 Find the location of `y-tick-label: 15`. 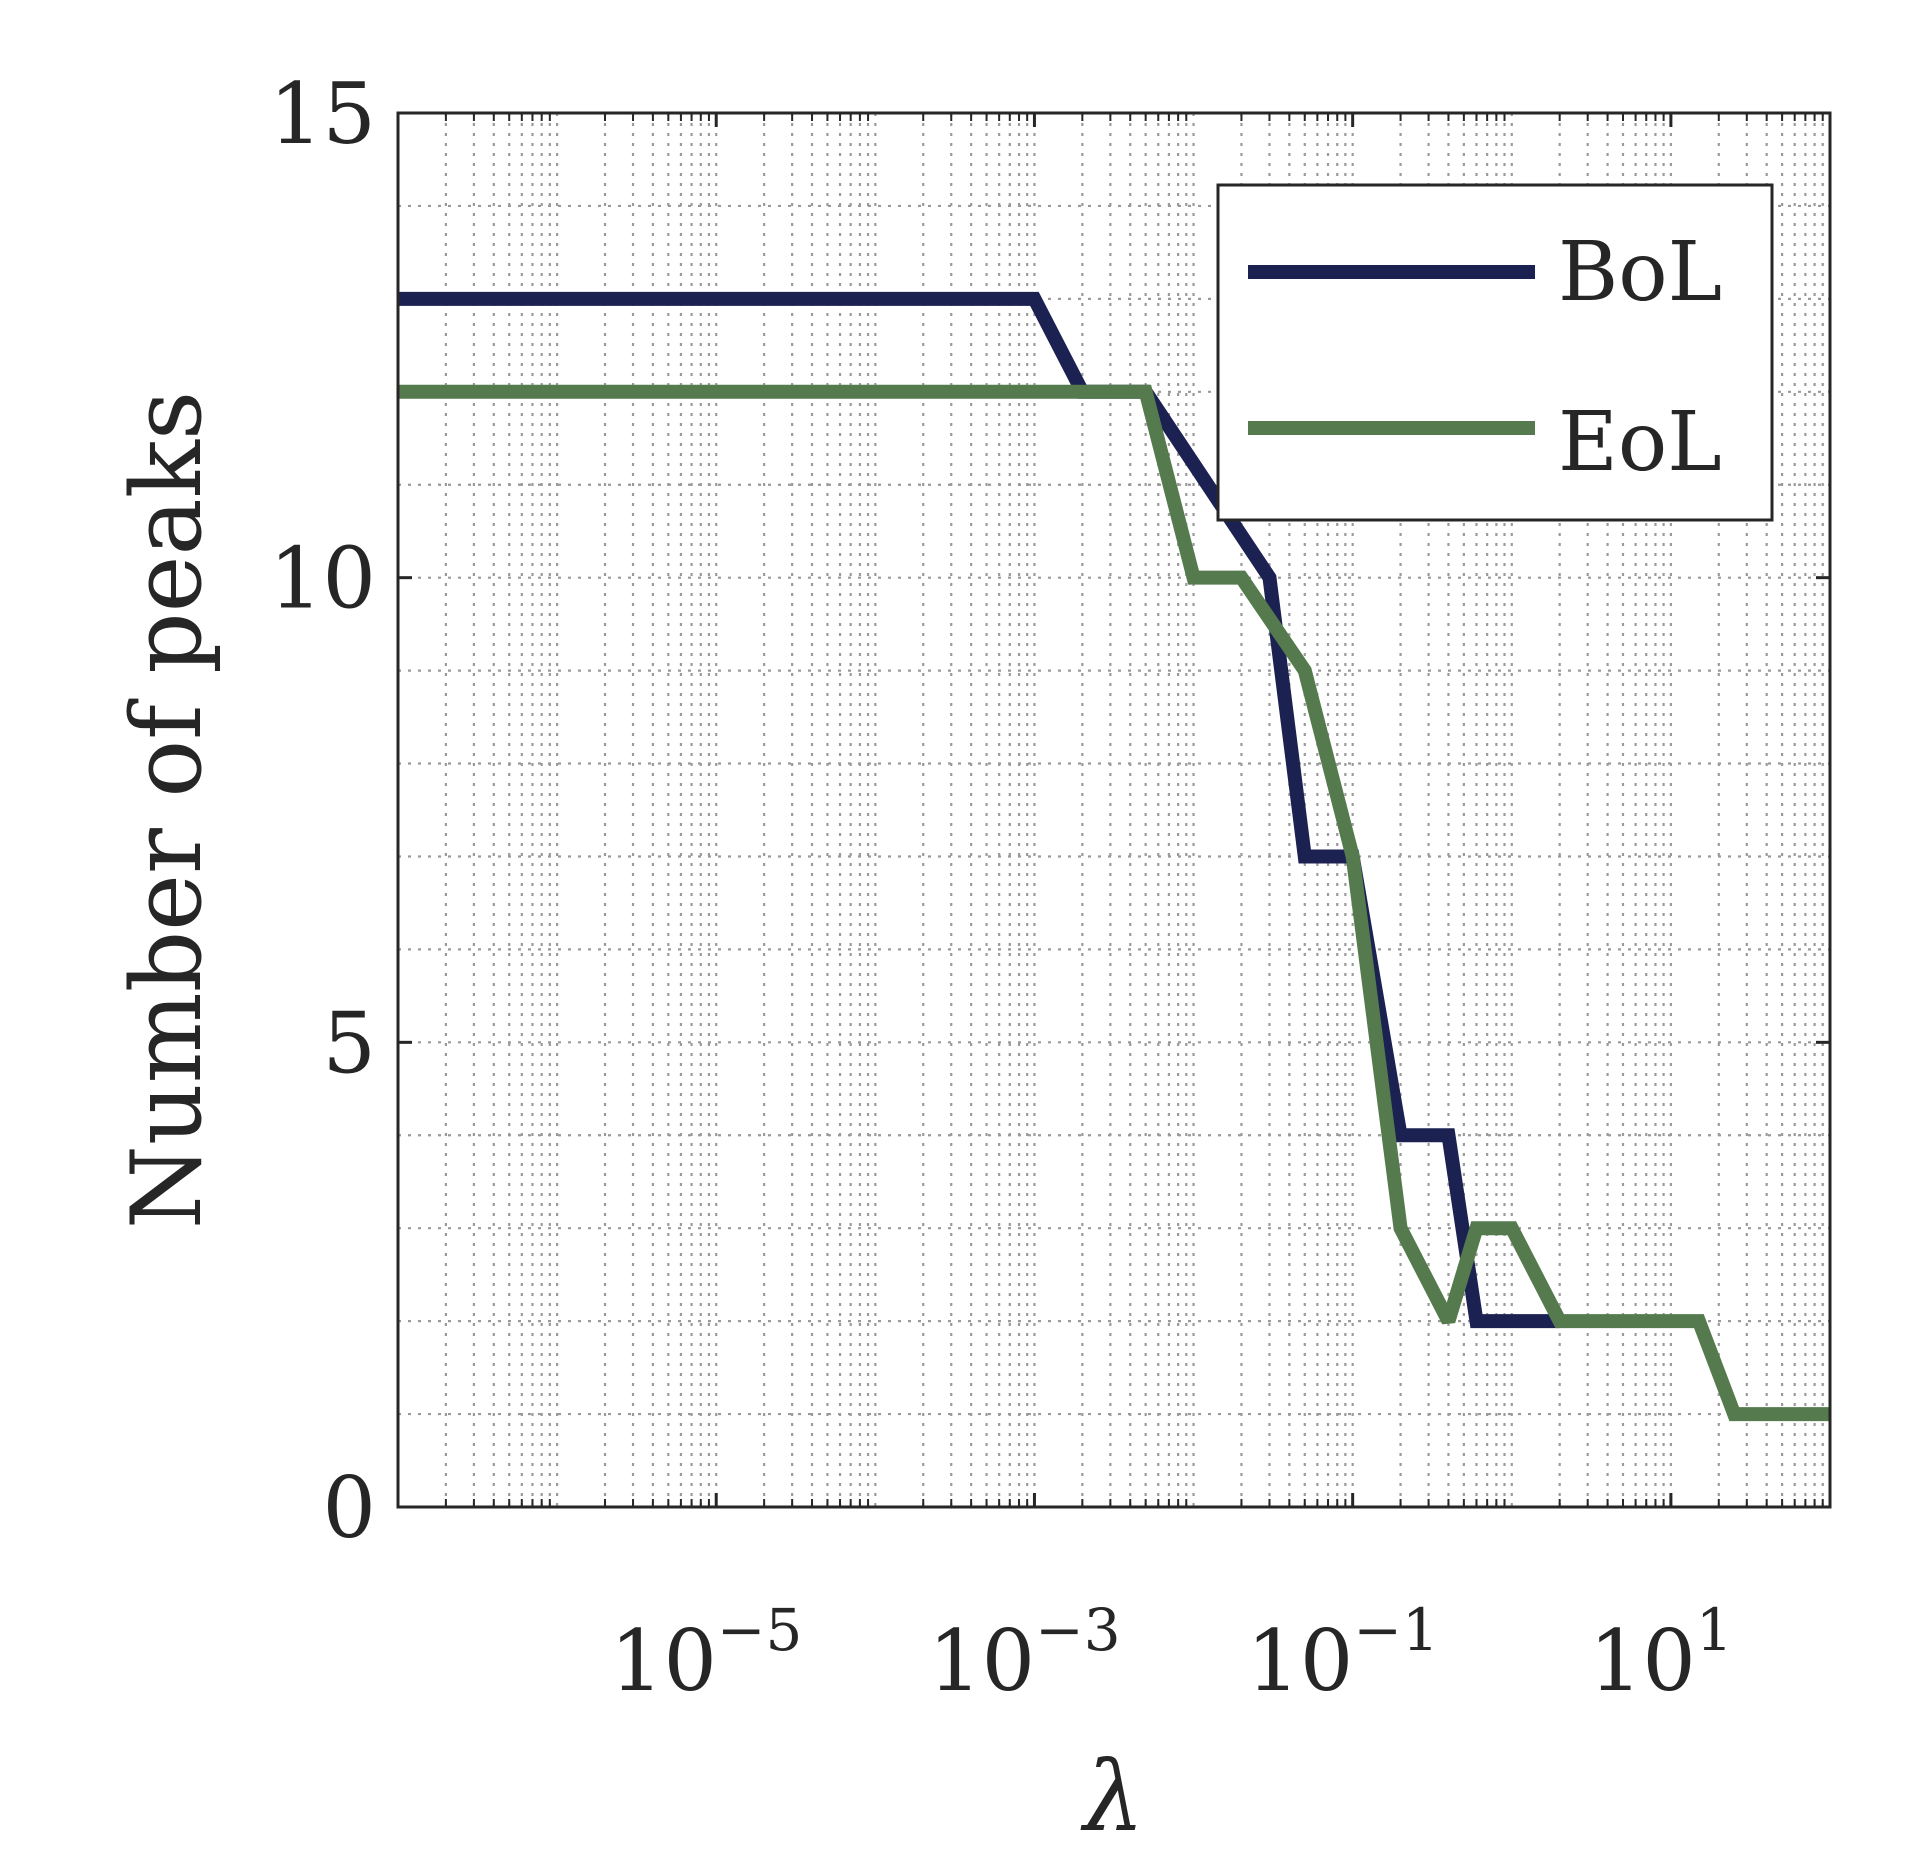

y-tick-label: 15 is located at coordinates (322, 114).